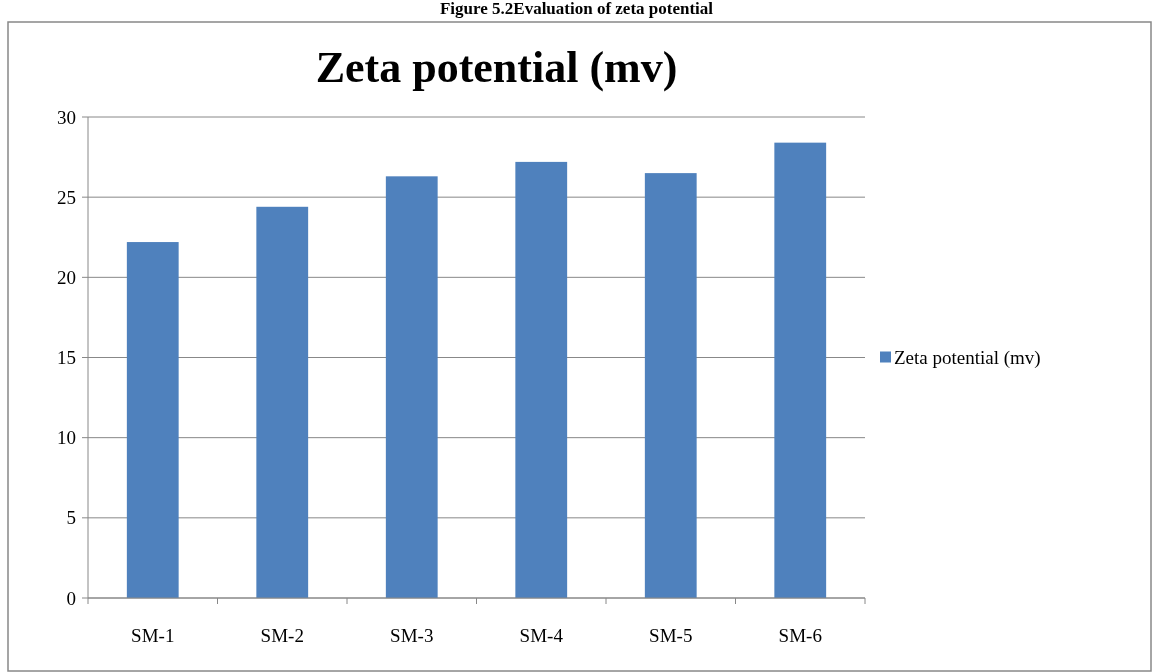 Image resolution: width=1153 pixels, height=672 pixels. I want to click on x-tick-label: SM-4, so click(541, 635).